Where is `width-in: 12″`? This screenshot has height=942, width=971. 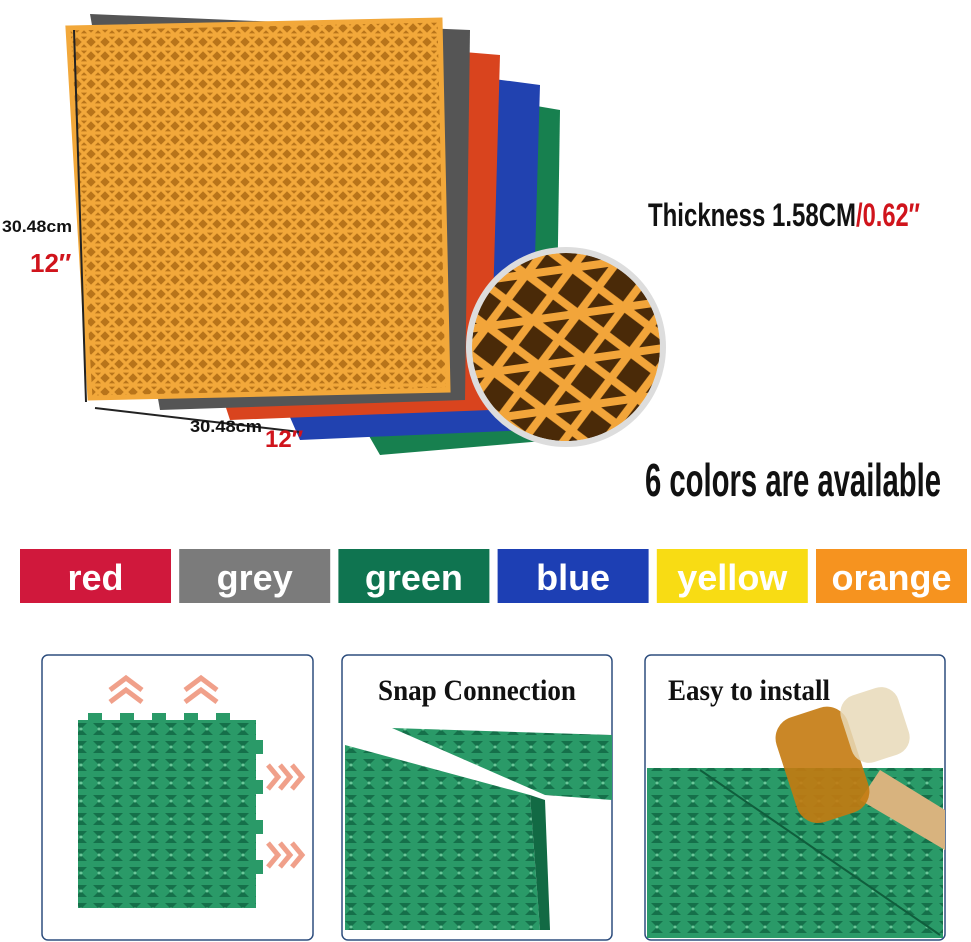
width-in: 12″ is located at coordinates (284, 439).